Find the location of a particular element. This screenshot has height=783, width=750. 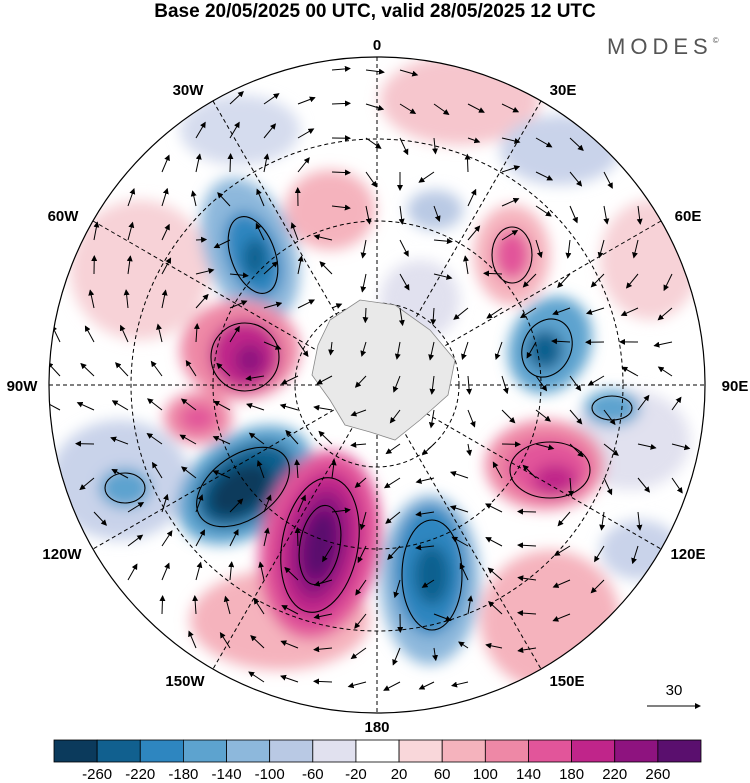

reference-vector: 30 is located at coordinates (674, 695).